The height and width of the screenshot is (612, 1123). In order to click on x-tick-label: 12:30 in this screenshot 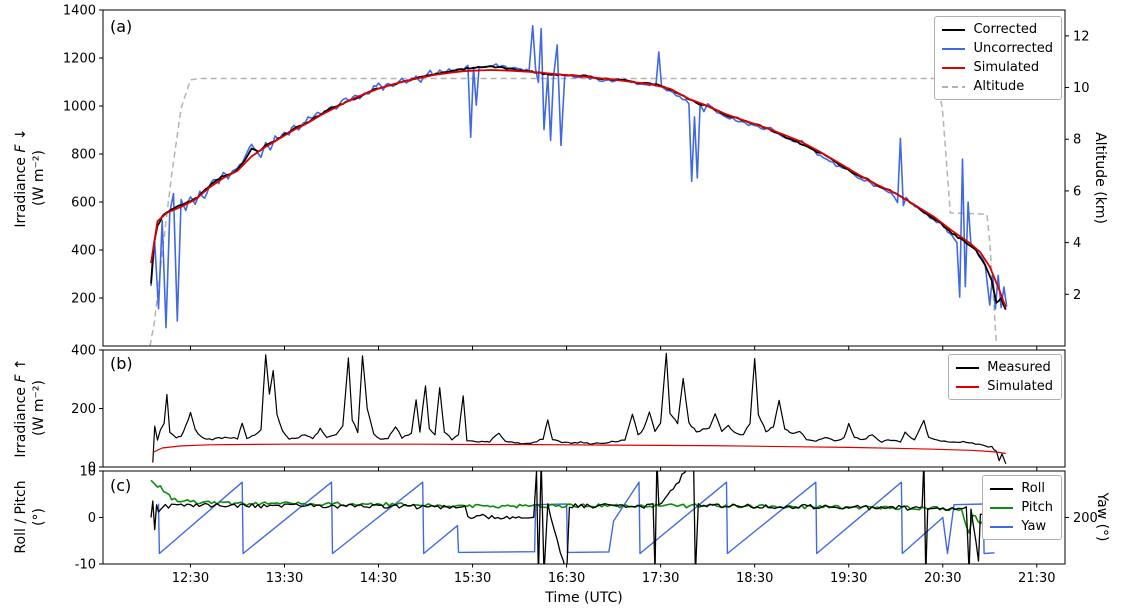, I will do `click(190, 578)`.